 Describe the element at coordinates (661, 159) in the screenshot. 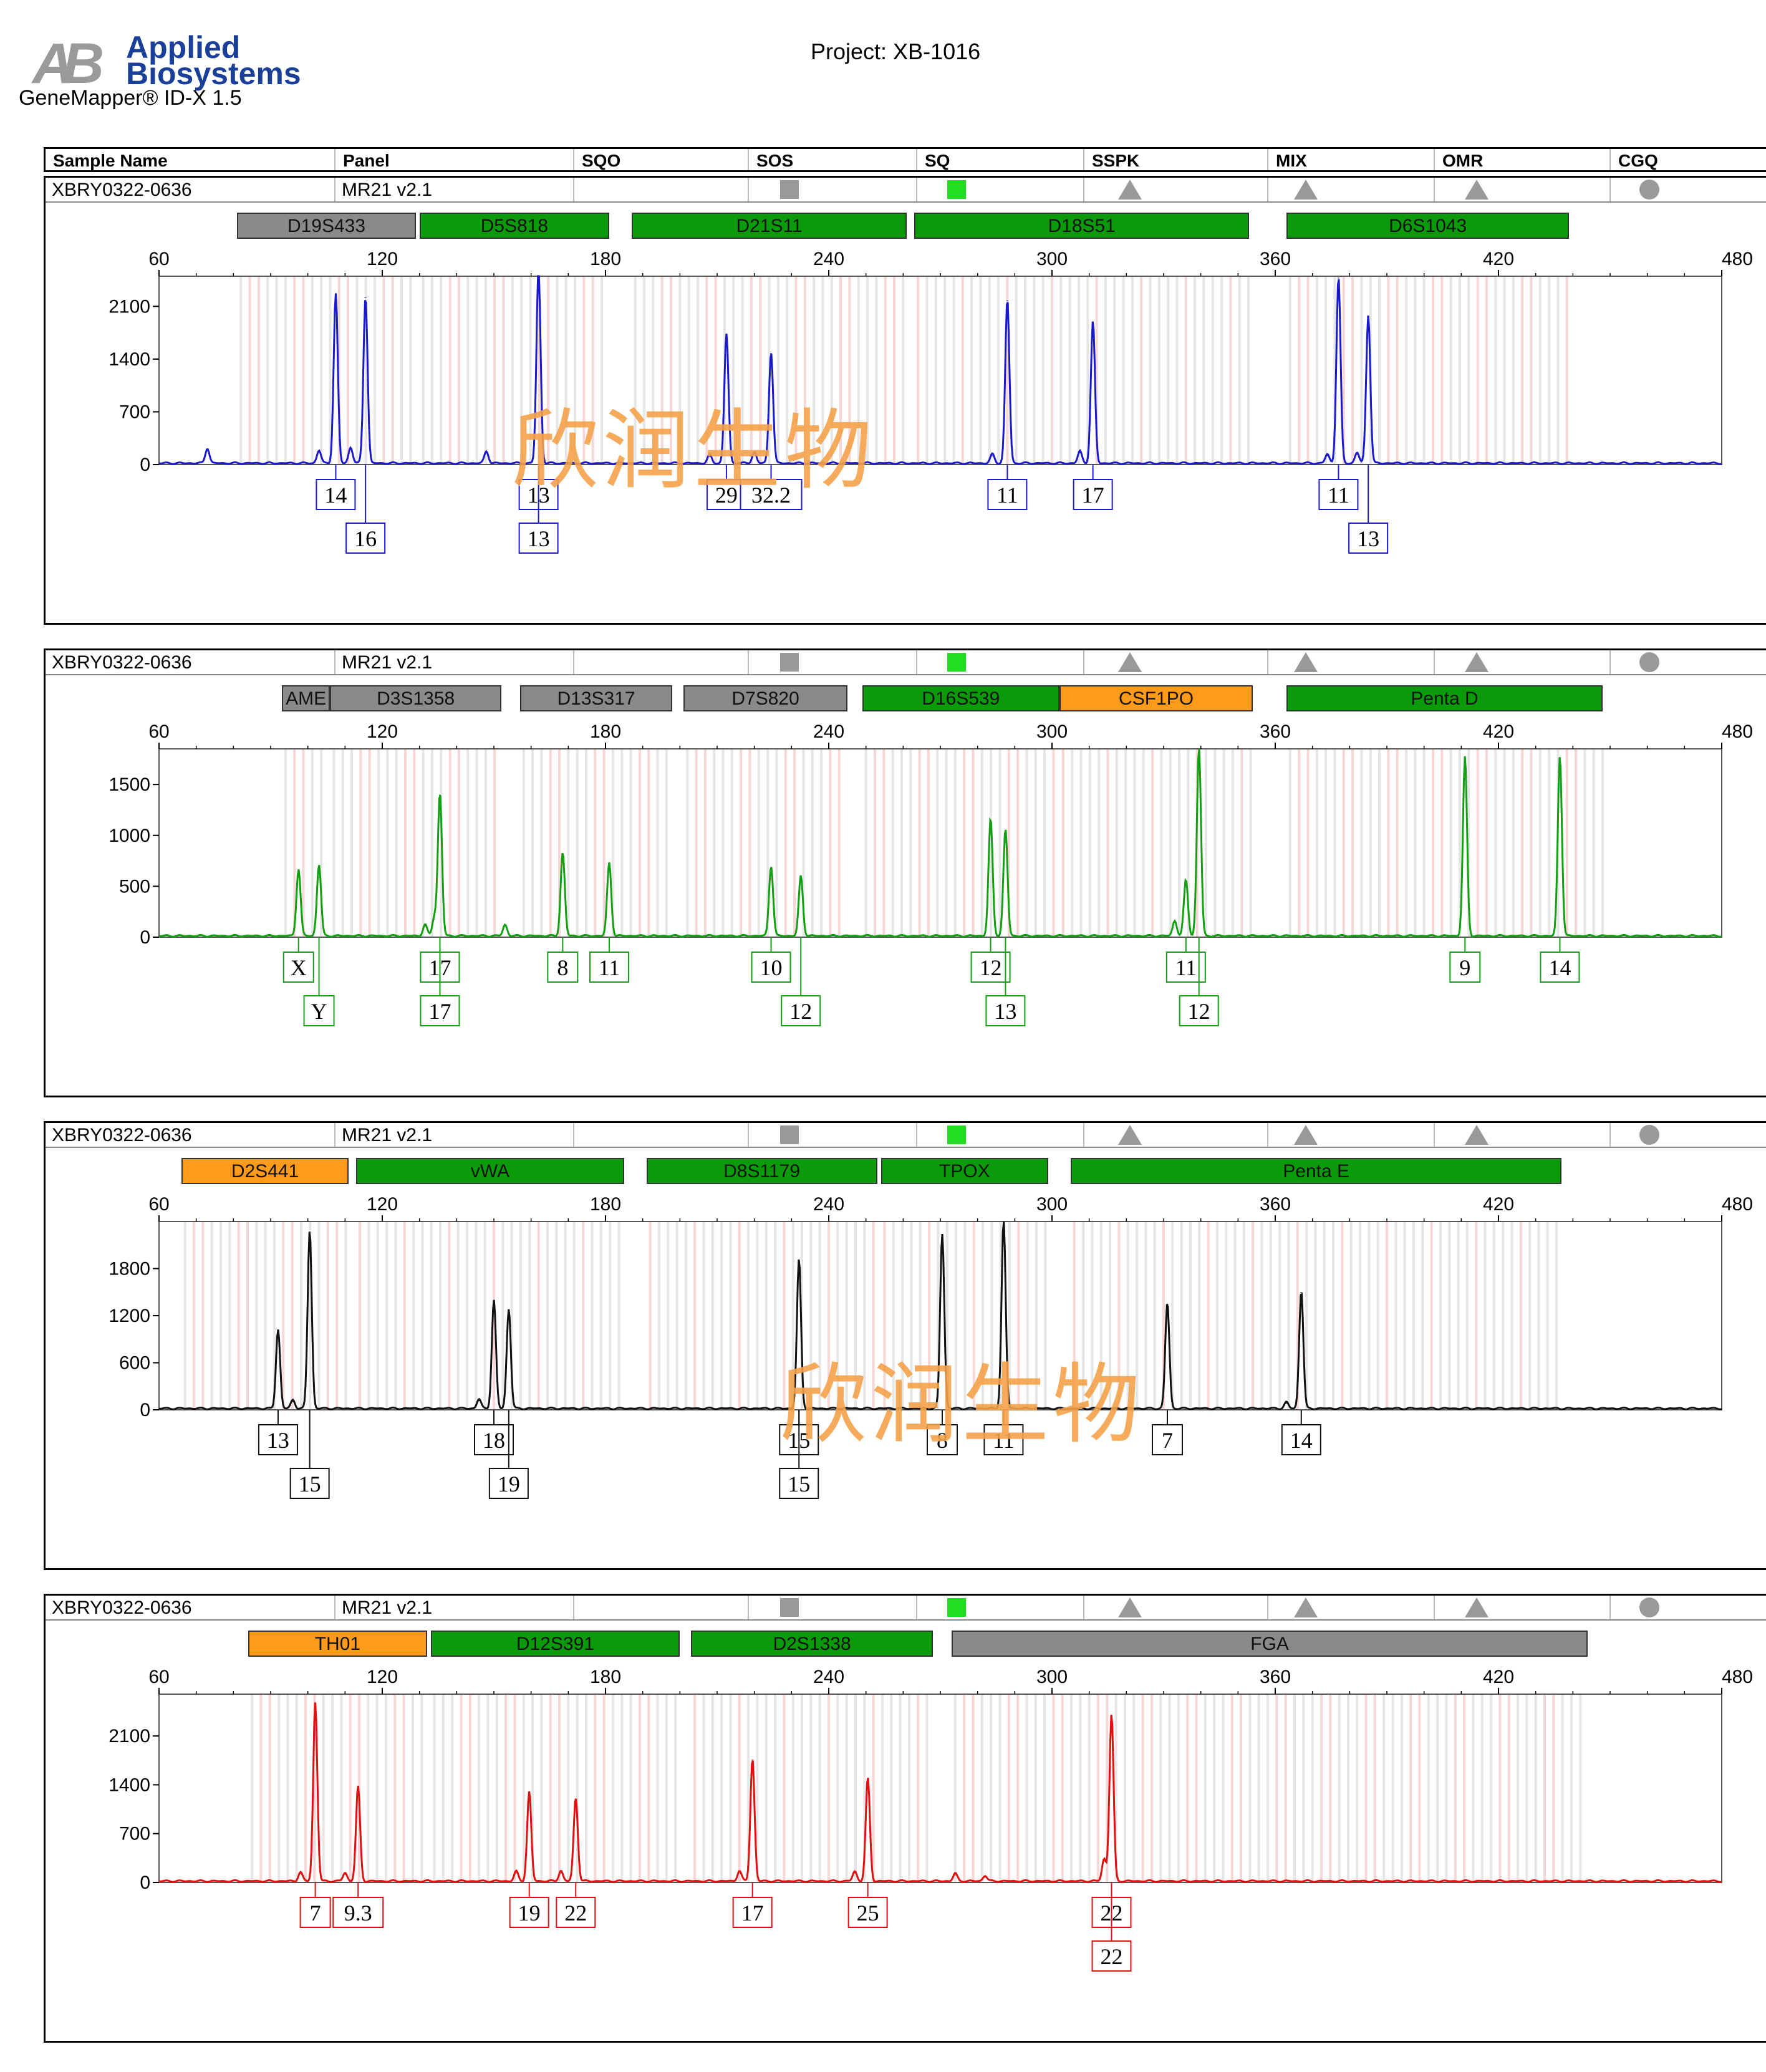

I see `col-sqo: SQO` at that location.